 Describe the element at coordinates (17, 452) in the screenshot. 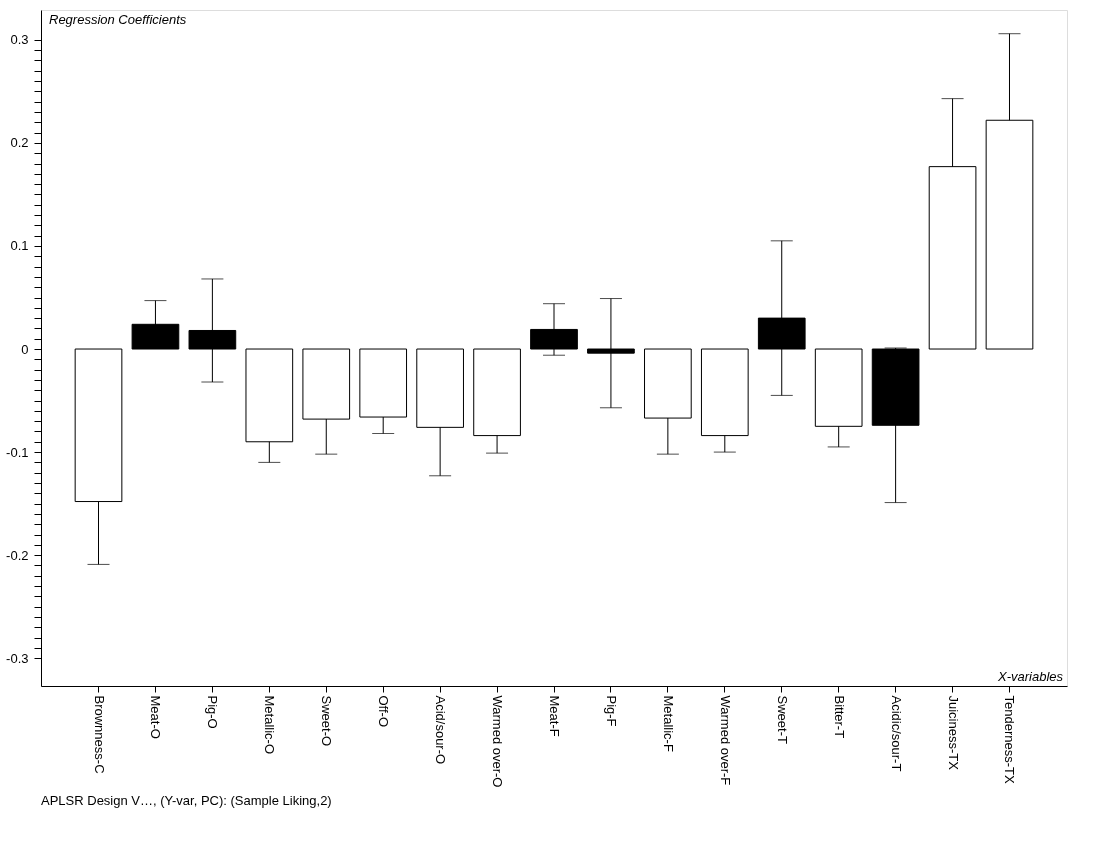

I see `y-tick-label: -0.1` at that location.